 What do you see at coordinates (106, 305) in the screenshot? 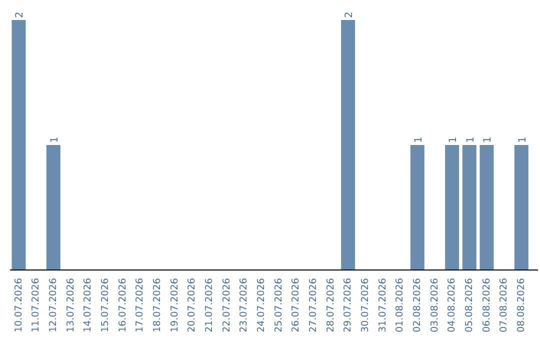
I see `x-tick-label: 15.07.2026` at bounding box center [106, 305].